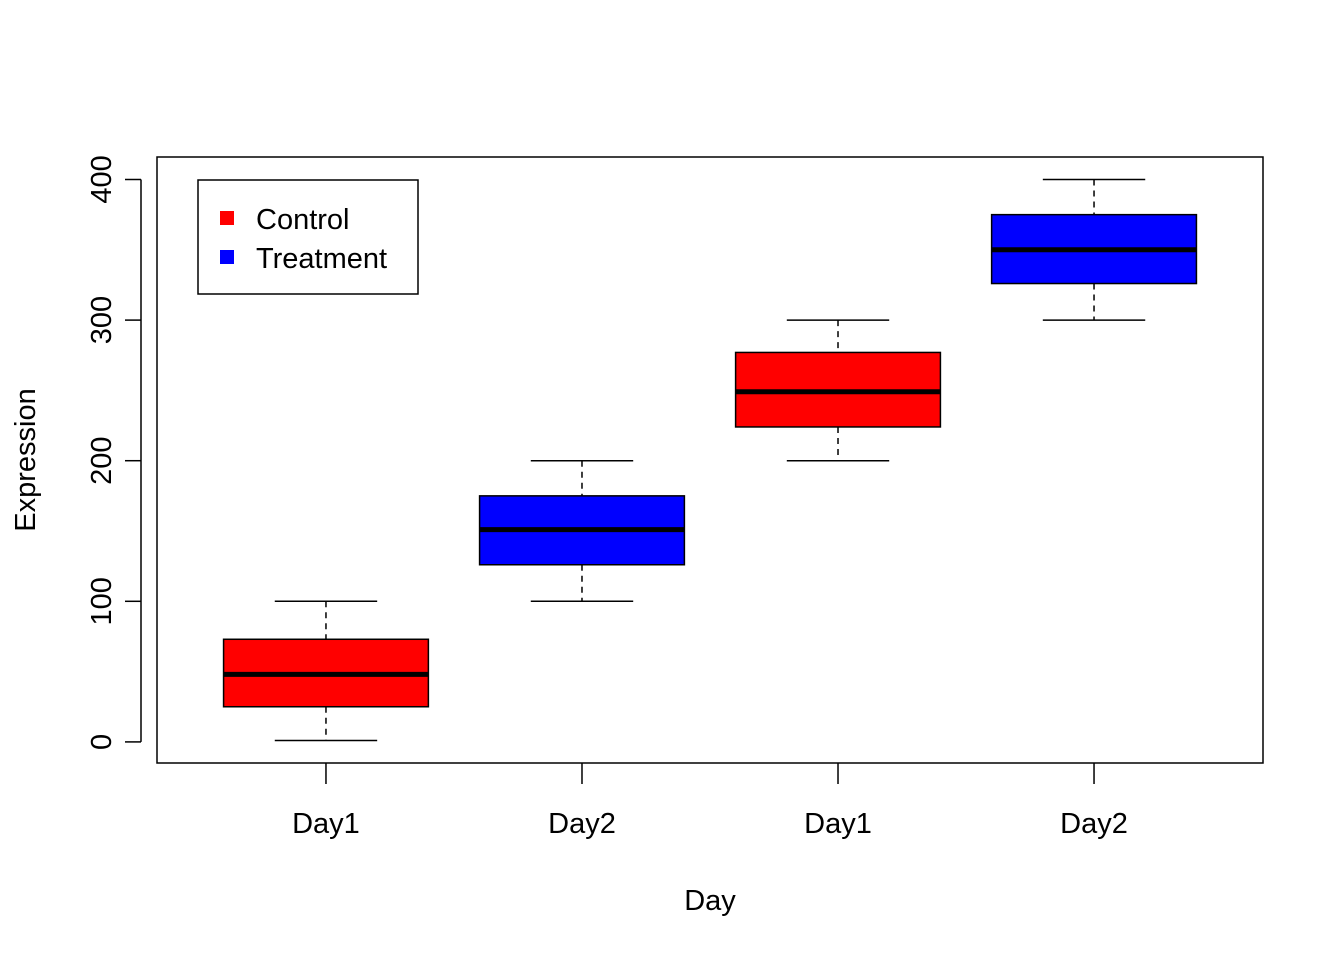 The image size is (1344, 965). What do you see at coordinates (321, 259) in the screenshot?
I see `legend-label-treatment: Treatment` at bounding box center [321, 259].